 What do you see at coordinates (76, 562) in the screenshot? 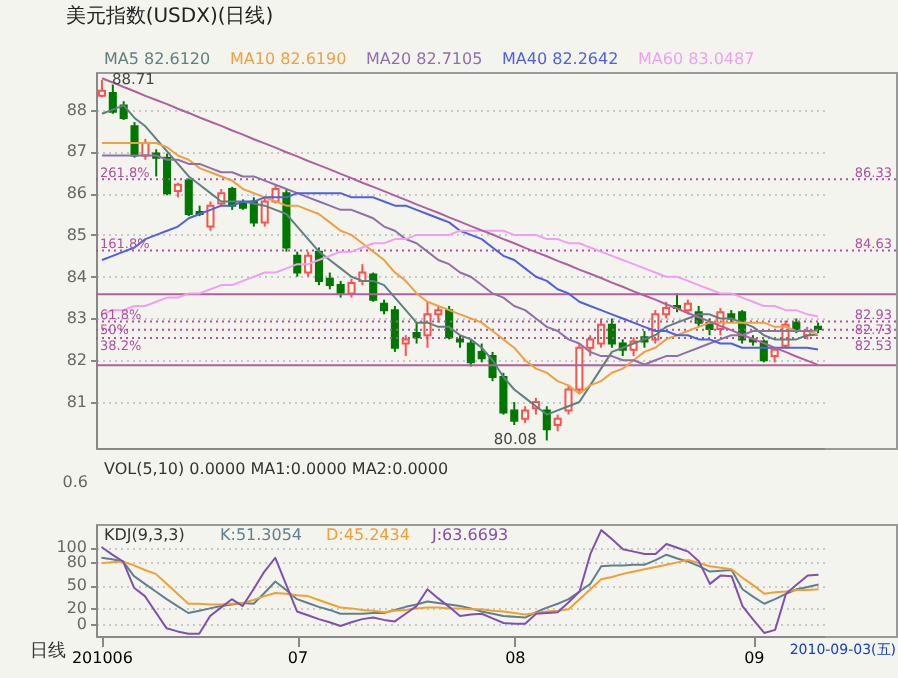
I see `y-tick-label: 80` at bounding box center [76, 562].